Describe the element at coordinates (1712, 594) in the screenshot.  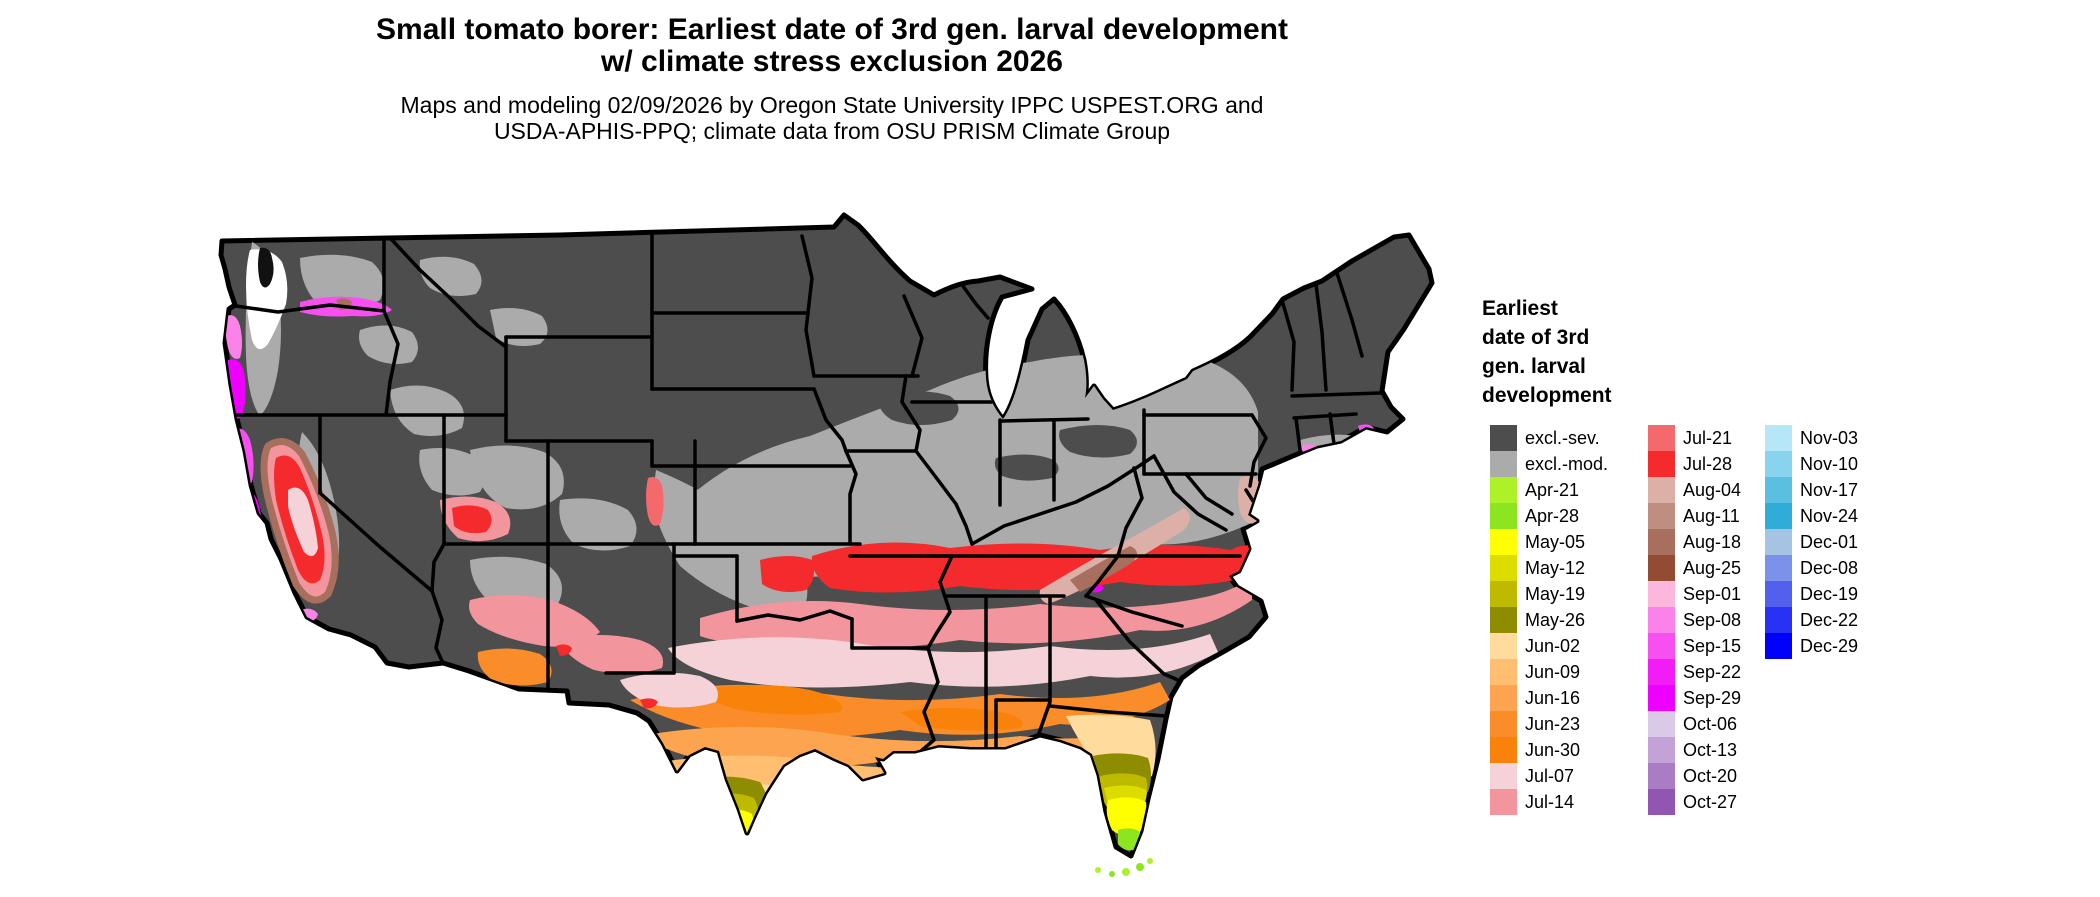
I see `legend-label: Sep-01` at that location.